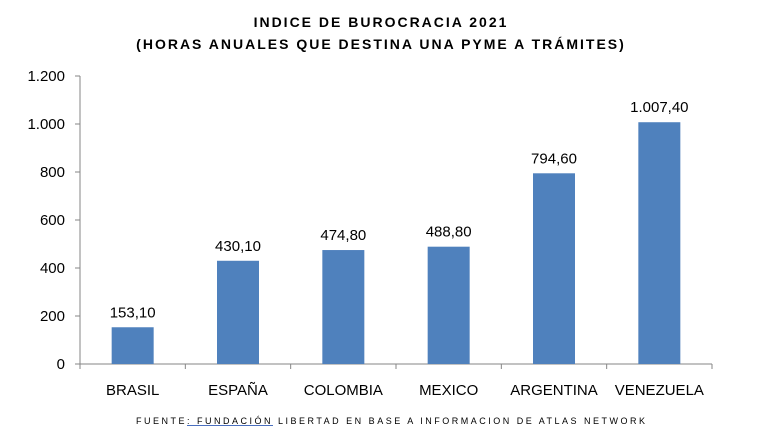 This screenshot has height=444, width=762. What do you see at coordinates (343, 390) in the screenshot?
I see `x-tick-label: COLOMBIA` at bounding box center [343, 390].